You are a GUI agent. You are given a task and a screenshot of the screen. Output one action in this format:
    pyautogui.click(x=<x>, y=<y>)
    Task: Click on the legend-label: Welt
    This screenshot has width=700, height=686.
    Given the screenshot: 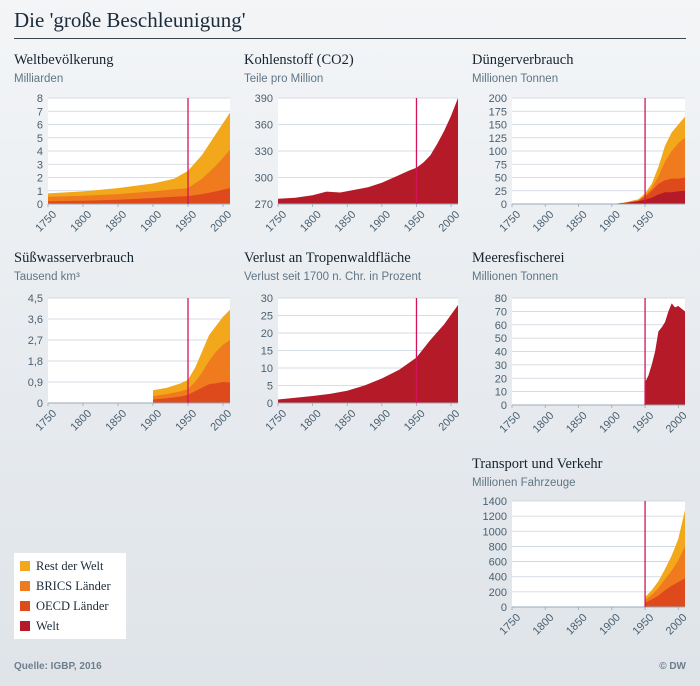 What is the action you would take?
    pyautogui.click(x=48, y=626)
    